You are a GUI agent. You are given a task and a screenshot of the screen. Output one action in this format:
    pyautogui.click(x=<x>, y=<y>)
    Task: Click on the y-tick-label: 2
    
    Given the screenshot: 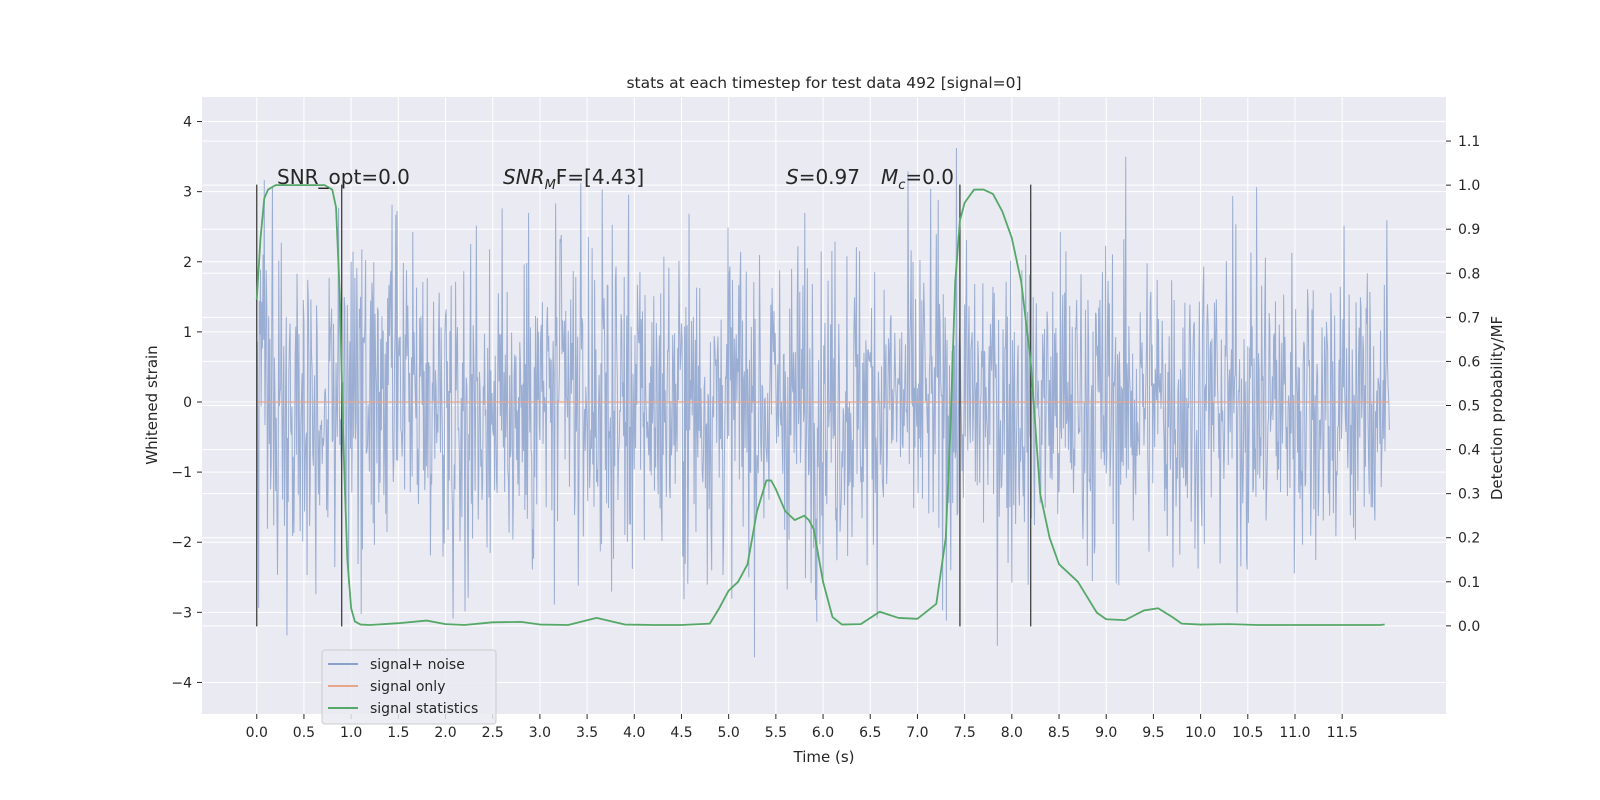 What is the action you would take?
    pyautogui.click(x=187, y=263)
    